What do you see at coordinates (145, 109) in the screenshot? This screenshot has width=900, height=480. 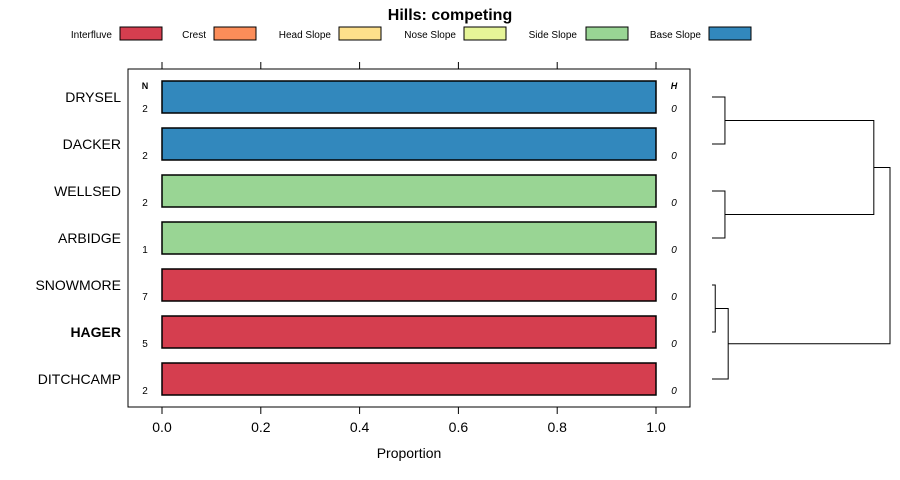 I see `n-value-drysel: 2` at bounding box center [145, 109].